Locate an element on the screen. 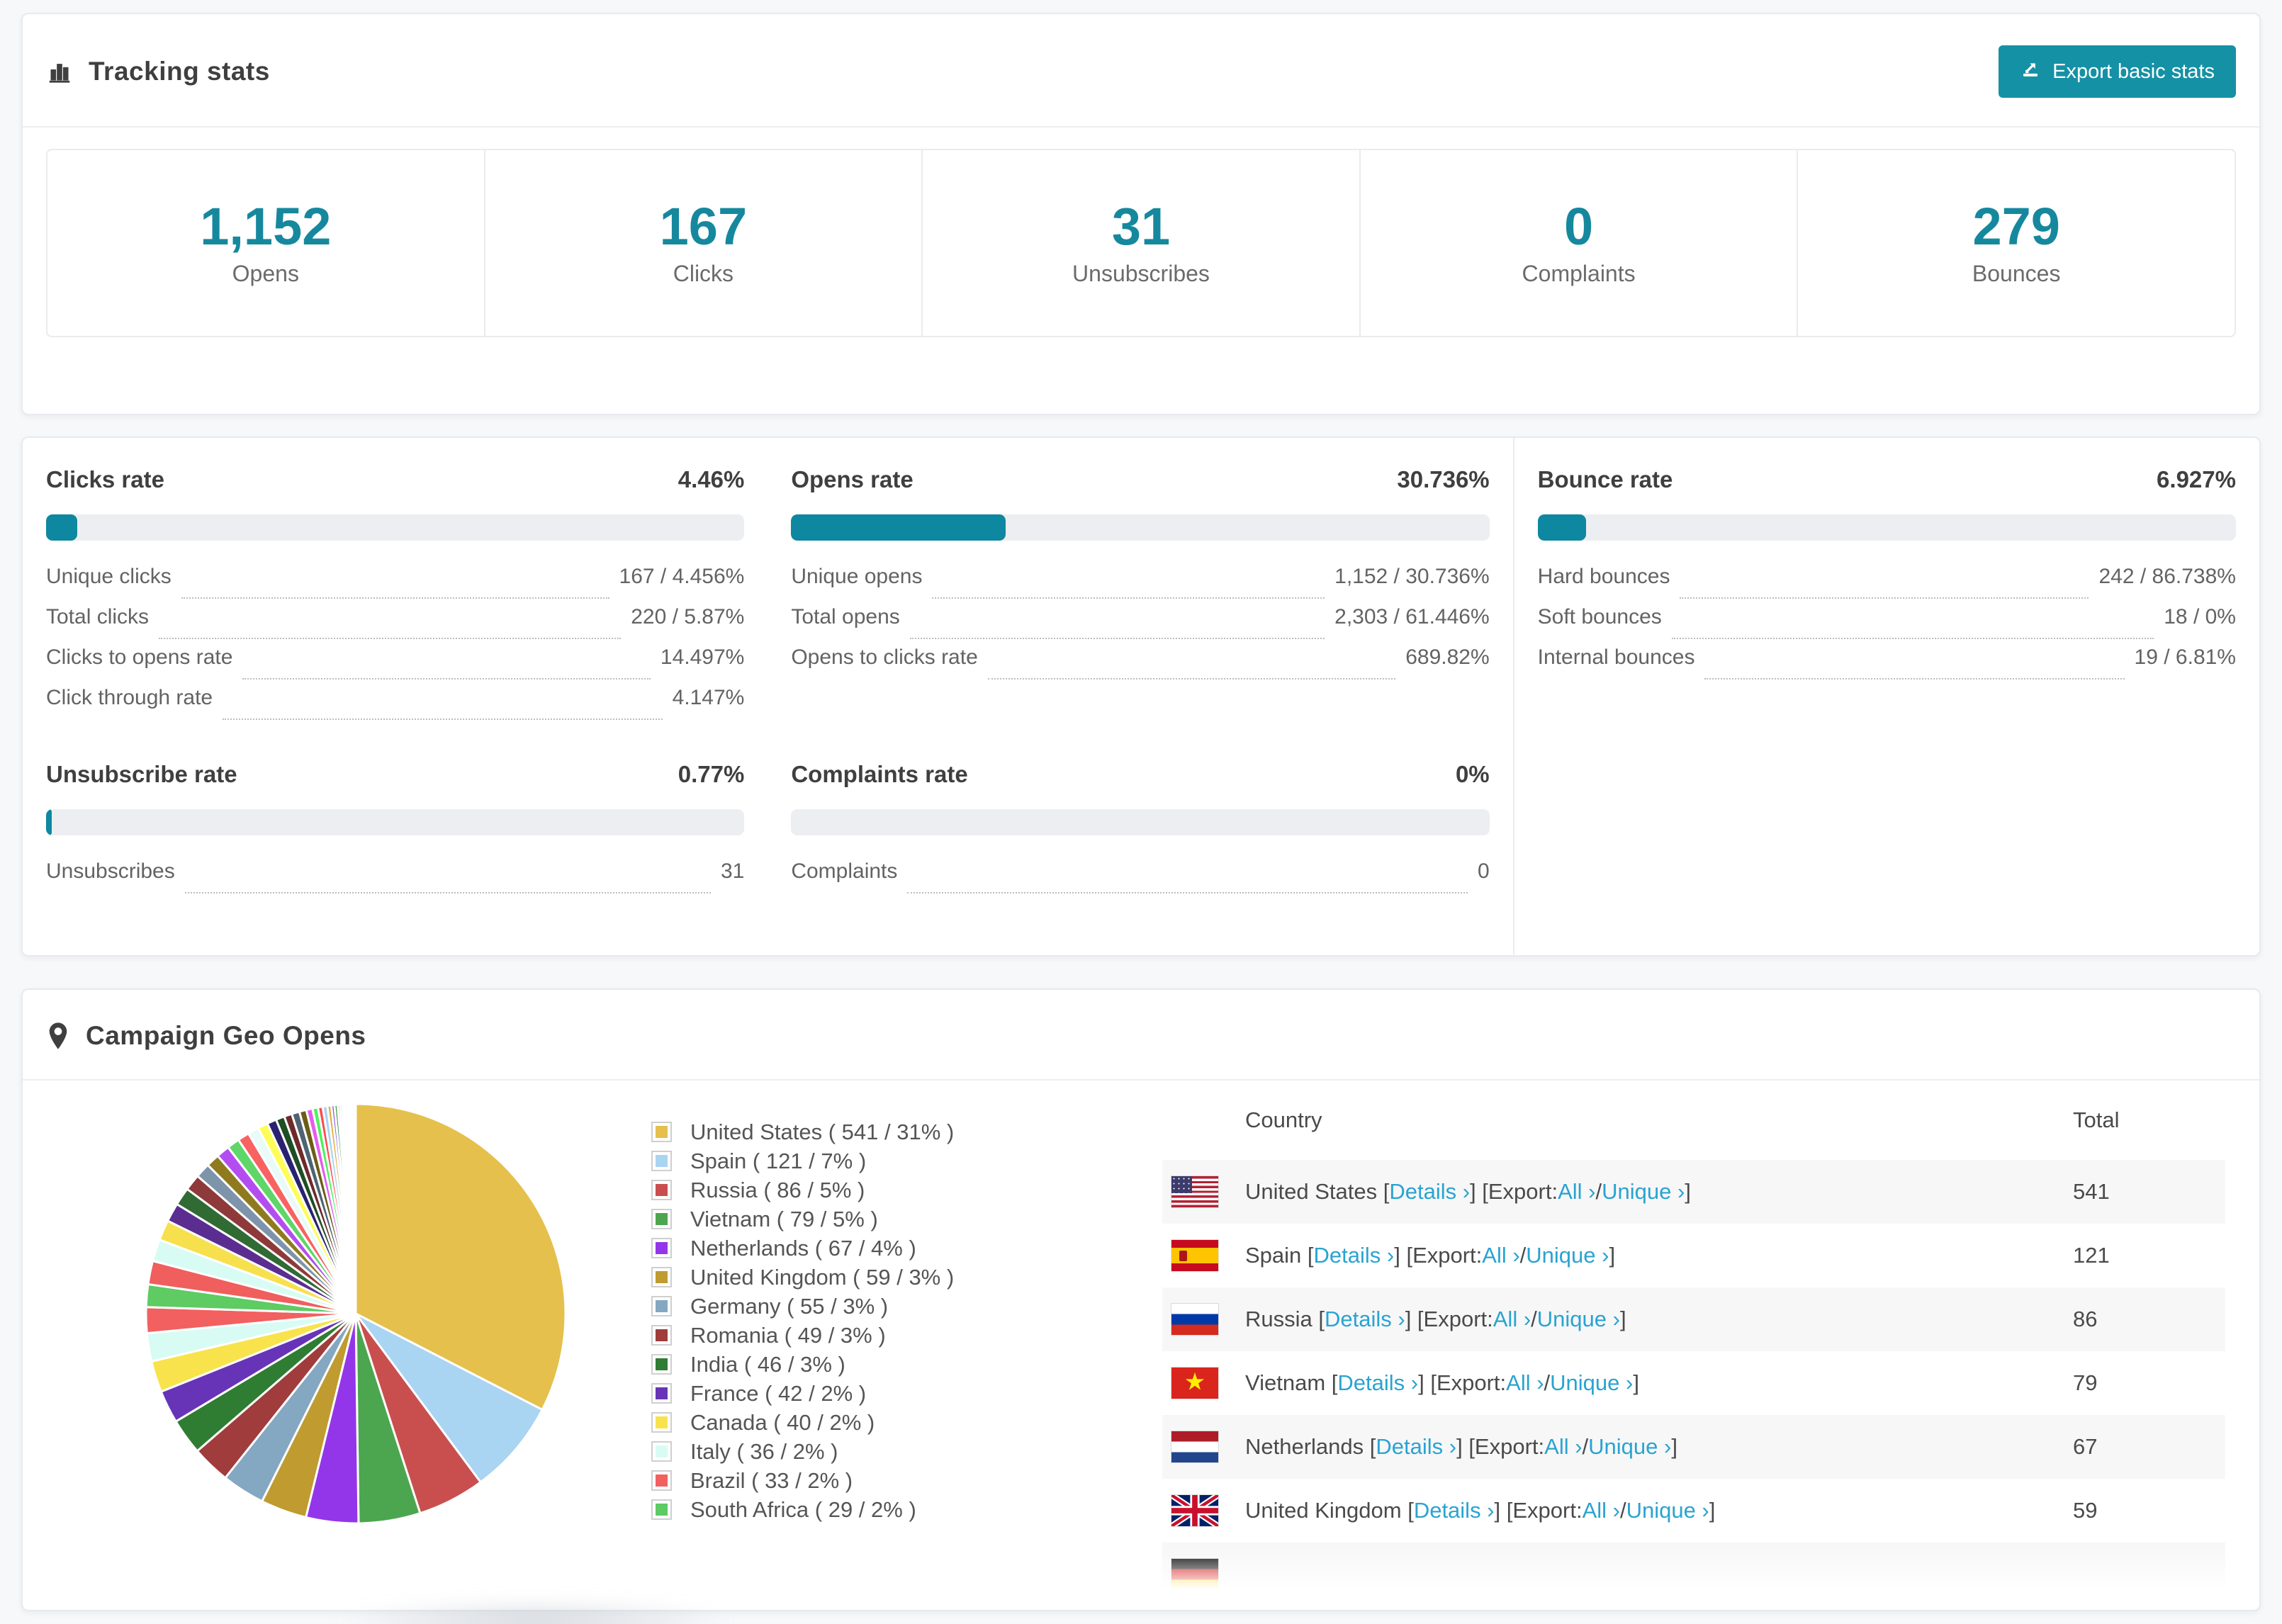  tracking-stats-title: Tracking stats is located at coordinates (158, 72).